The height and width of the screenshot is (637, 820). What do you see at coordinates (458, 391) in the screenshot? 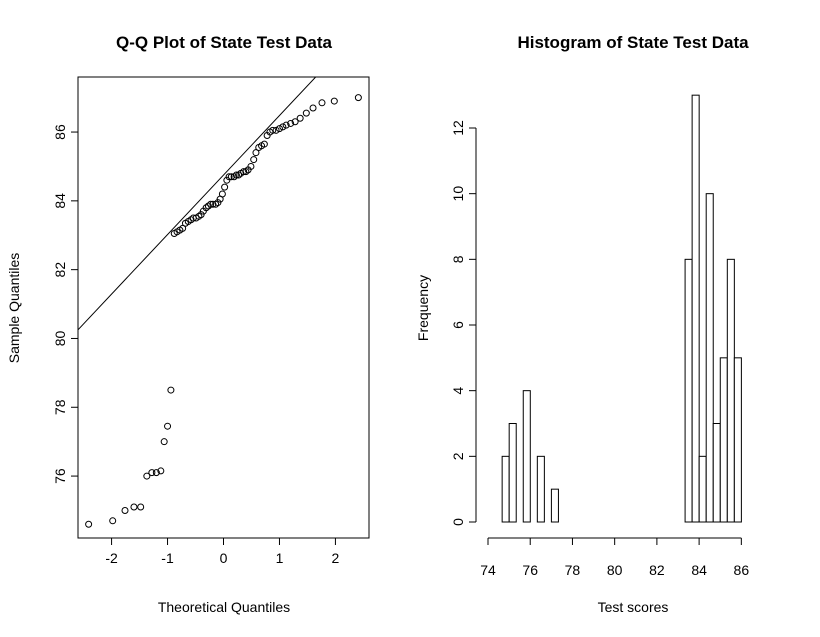
I see `hist-y-tick-label: 4` at bounding box center [458, 391].